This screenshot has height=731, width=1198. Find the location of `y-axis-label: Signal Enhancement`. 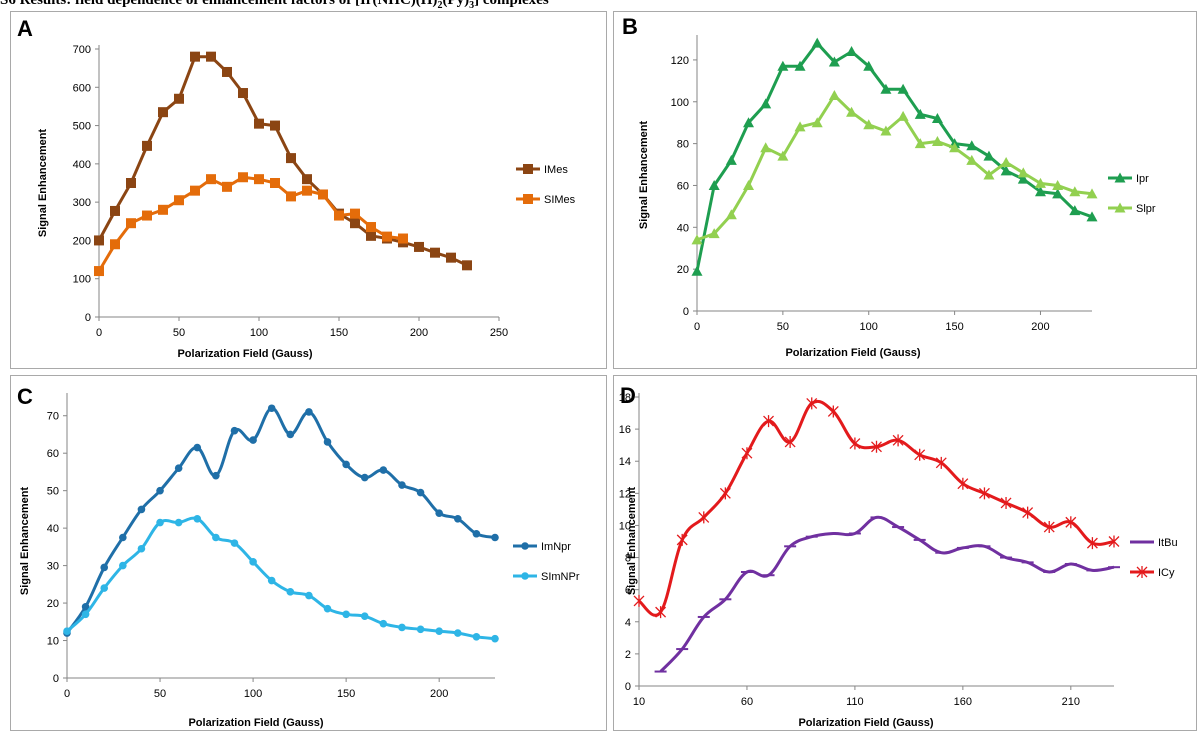

y-axis-label: Signal Enhancement is located at coordinates (632, 541).